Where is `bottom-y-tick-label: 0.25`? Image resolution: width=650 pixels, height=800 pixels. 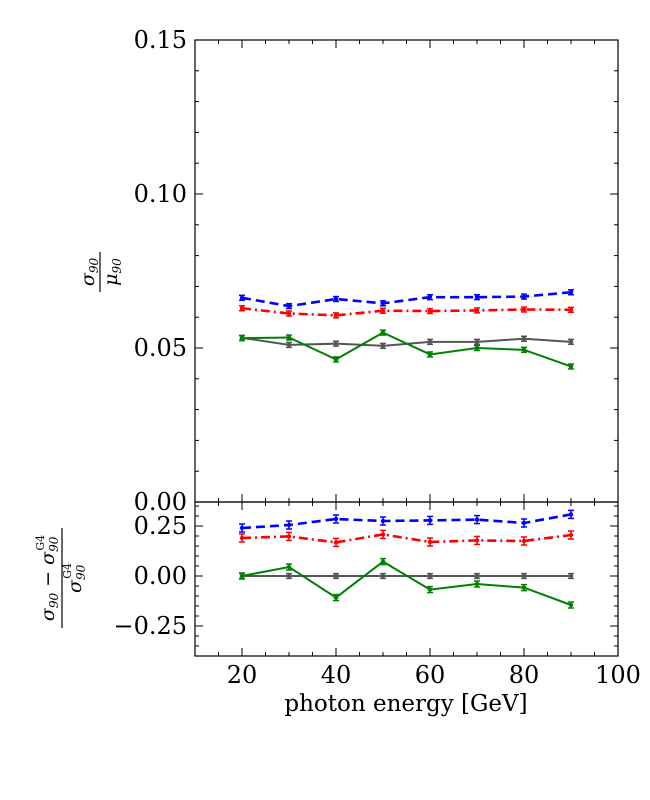 bottom-y-tick-label: 0.25 is located at coordinates (160, 526).